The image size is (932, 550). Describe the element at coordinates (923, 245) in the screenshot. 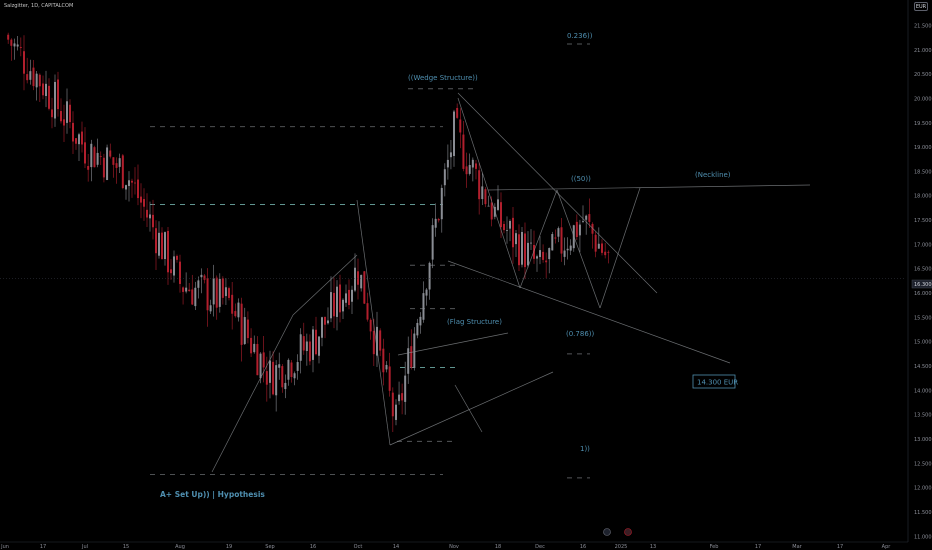

I see `y-tick-label: 17.000` at that location.